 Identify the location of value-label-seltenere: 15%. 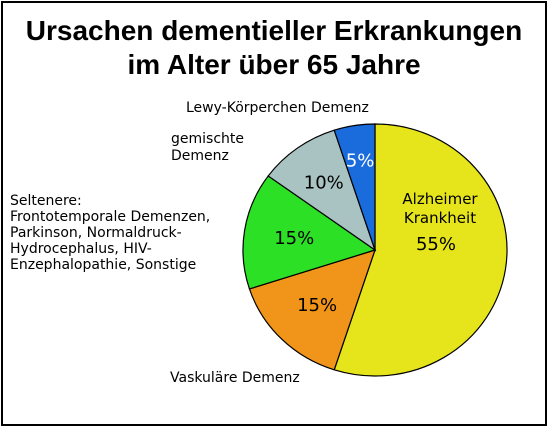
(294, 238).